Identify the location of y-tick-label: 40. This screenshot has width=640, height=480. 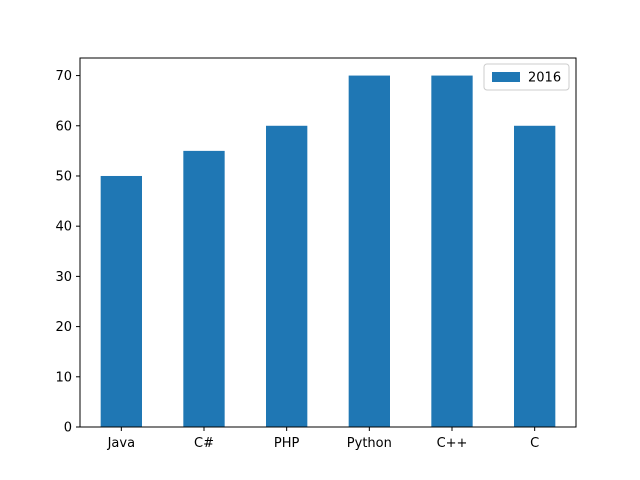
(63, 227).